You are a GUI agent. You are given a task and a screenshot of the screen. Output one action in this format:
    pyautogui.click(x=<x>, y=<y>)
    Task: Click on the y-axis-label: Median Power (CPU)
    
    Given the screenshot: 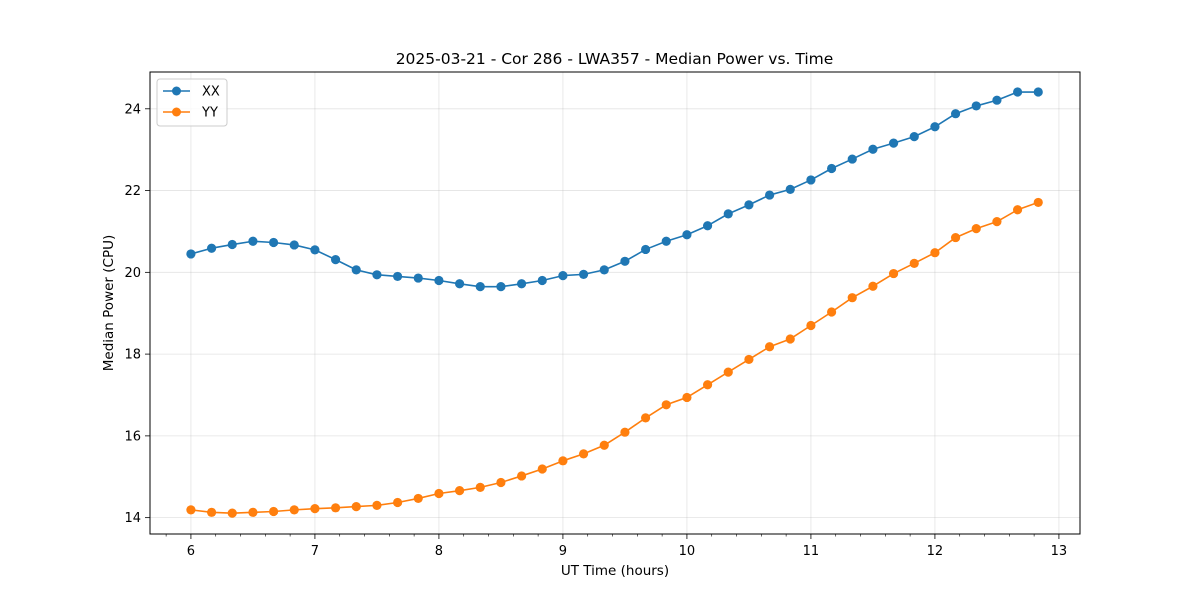 What is the action you would take?
    pyautogui.click(x=109, y=303)
    